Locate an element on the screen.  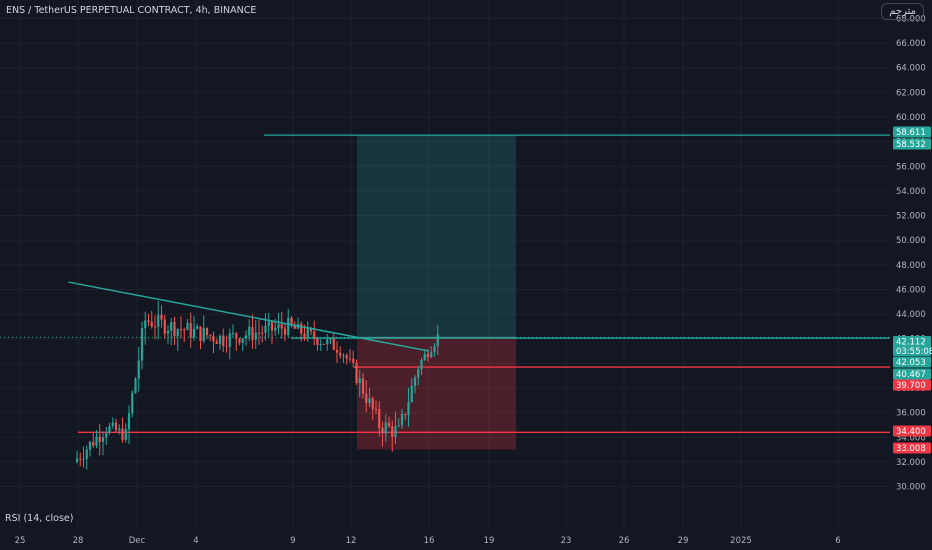
x-tick-label: 4 is located at coordinates (195, 541).